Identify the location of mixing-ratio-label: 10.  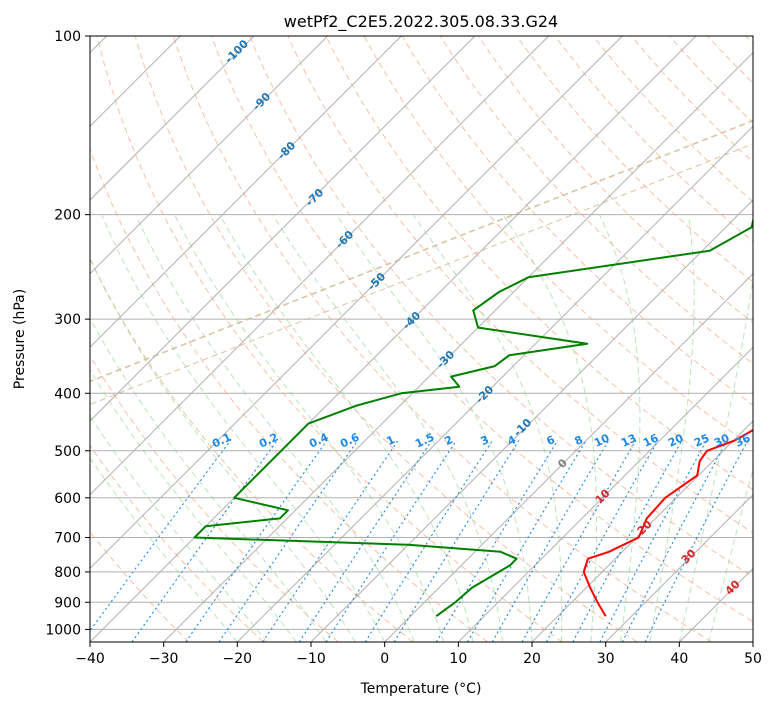
(602, 440).